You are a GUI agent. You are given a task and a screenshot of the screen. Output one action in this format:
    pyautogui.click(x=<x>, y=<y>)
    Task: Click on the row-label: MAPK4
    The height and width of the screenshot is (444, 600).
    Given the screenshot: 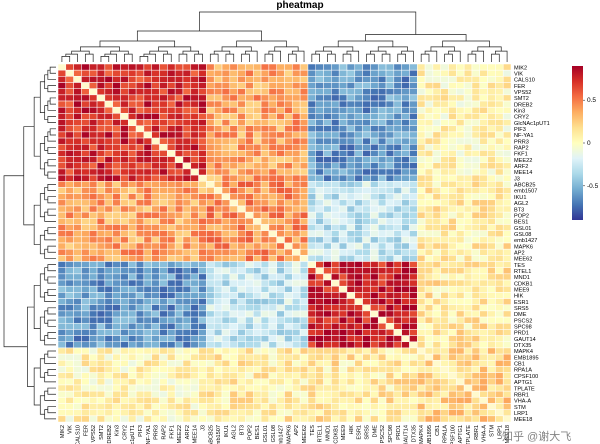 What is the action you would take?
    pyautogui.click(x=523, y=352)
    